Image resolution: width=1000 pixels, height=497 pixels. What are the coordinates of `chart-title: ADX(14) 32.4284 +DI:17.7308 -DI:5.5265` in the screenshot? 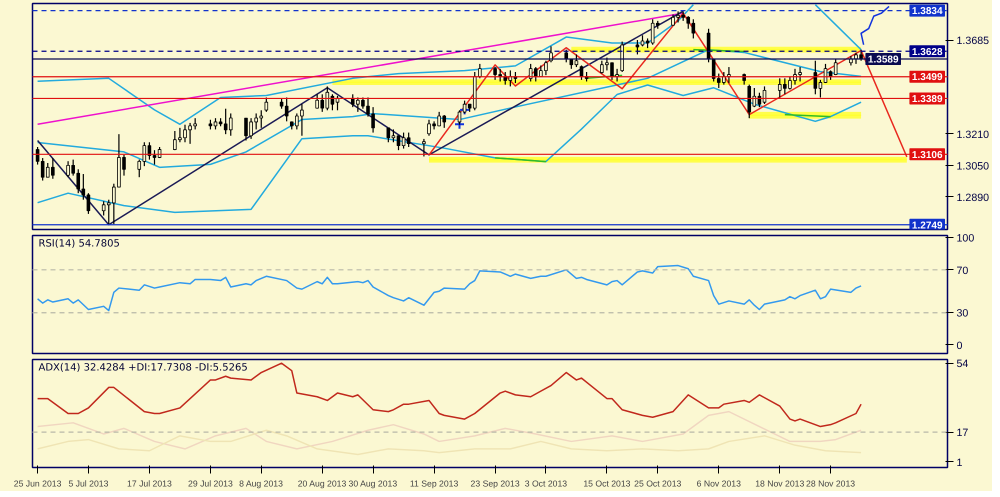 It's located at (143, 368).